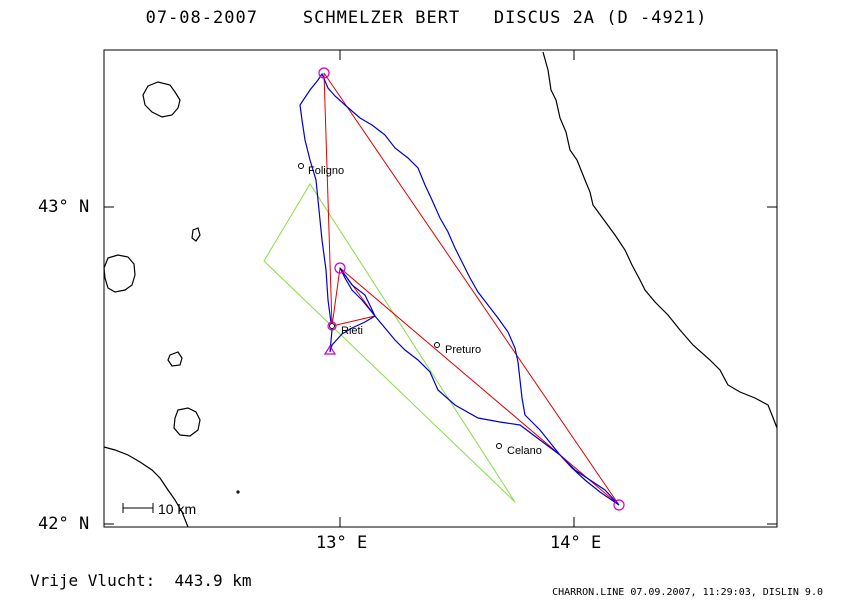 The image size is (853, 603). I want to click on foligno-marker, so click(301, 166).